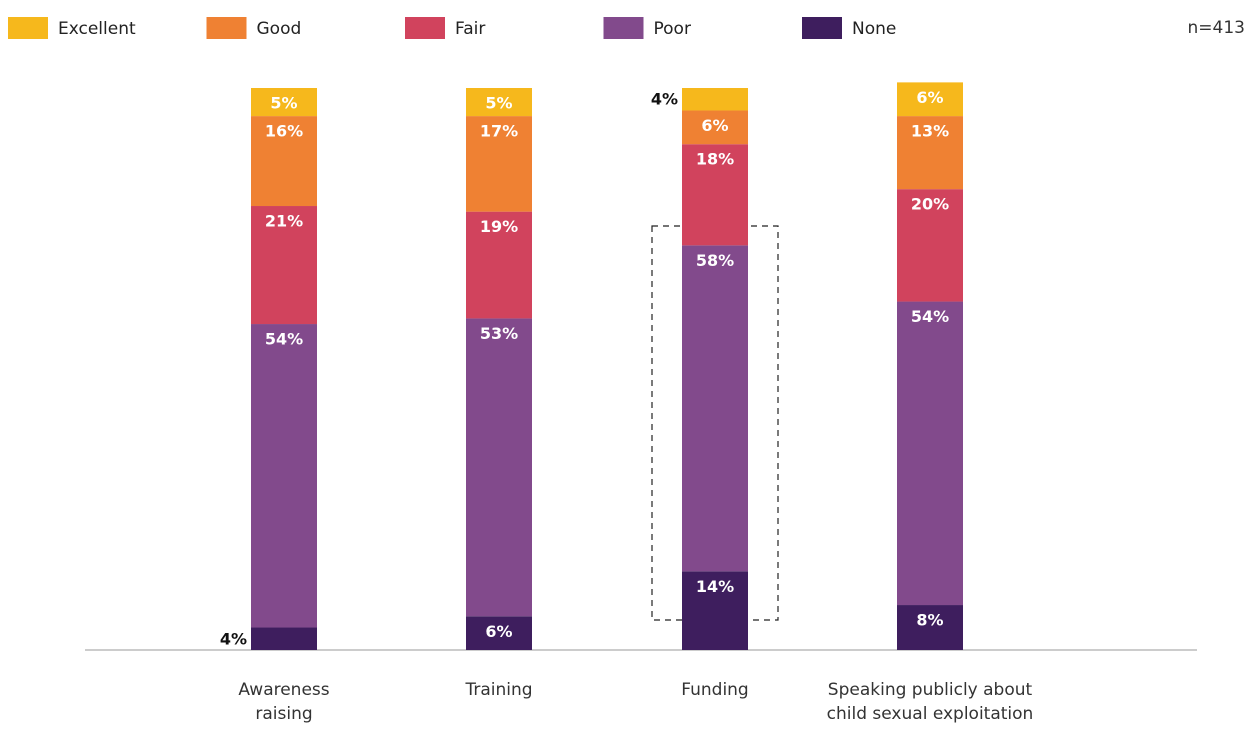 This screenshot has width=1248, height=746. I want to click on value-label: 13%, so click(930, 131).